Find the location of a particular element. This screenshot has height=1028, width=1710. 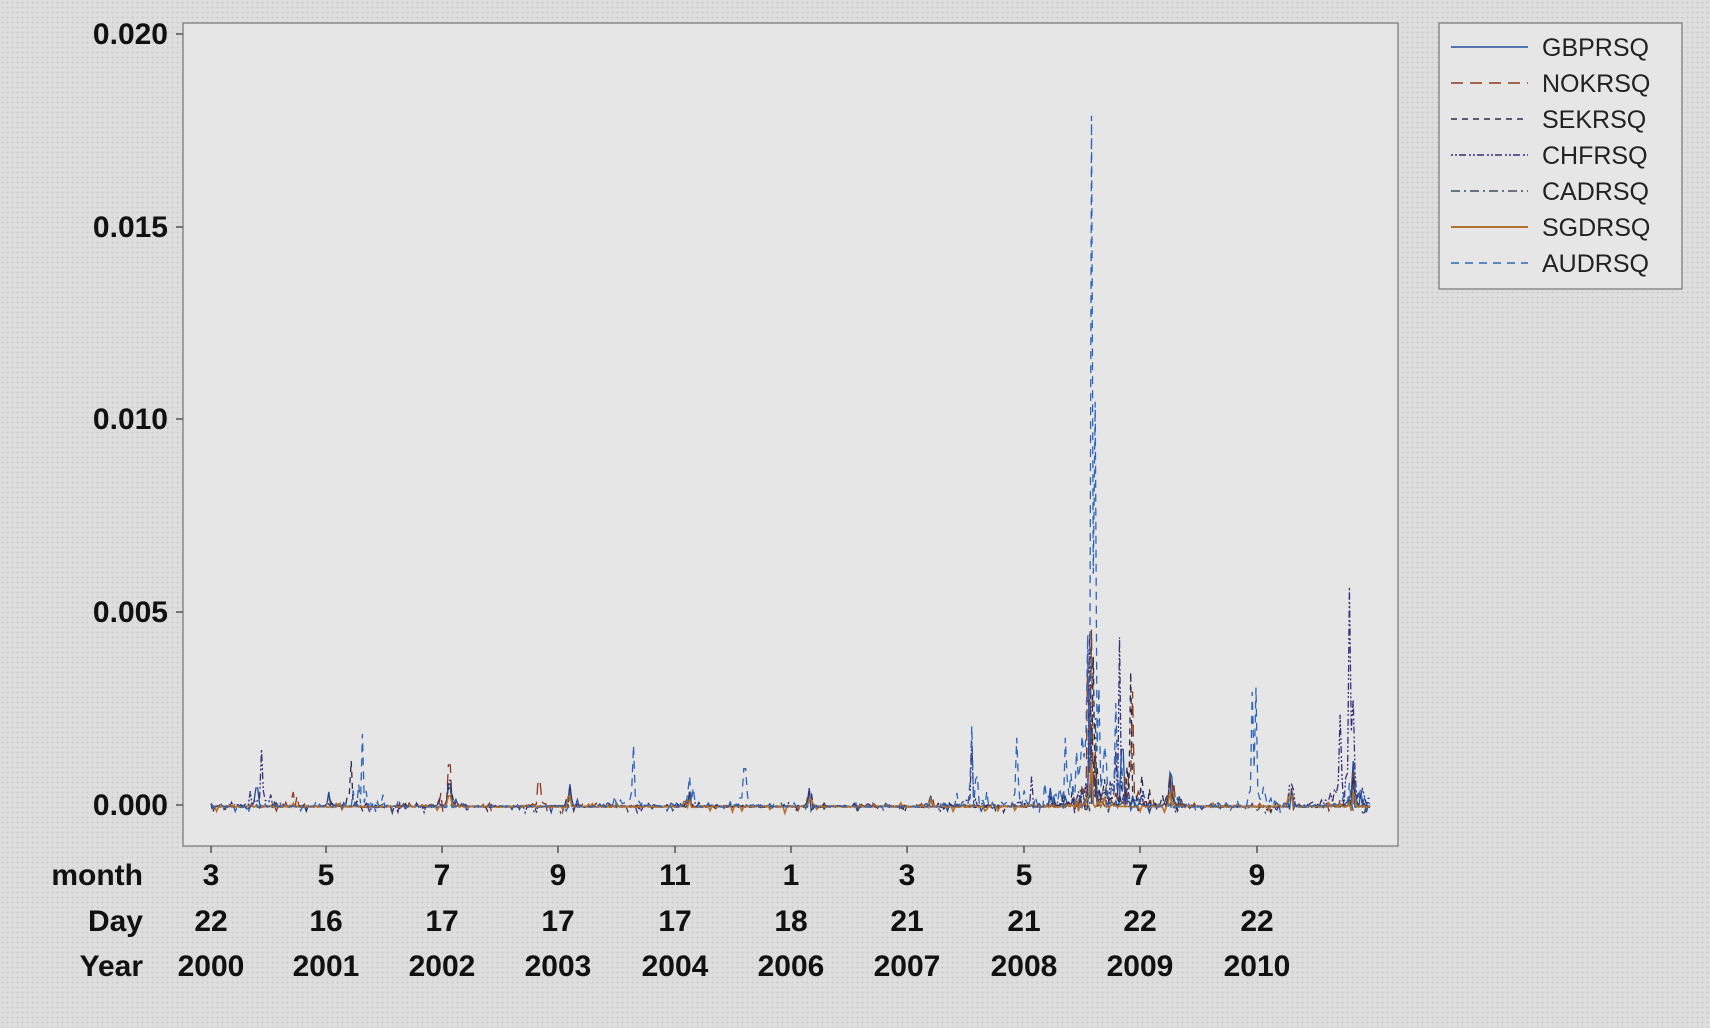

legend-label-cadrsq: CADRSQ is located at coordinates (1595, 192).